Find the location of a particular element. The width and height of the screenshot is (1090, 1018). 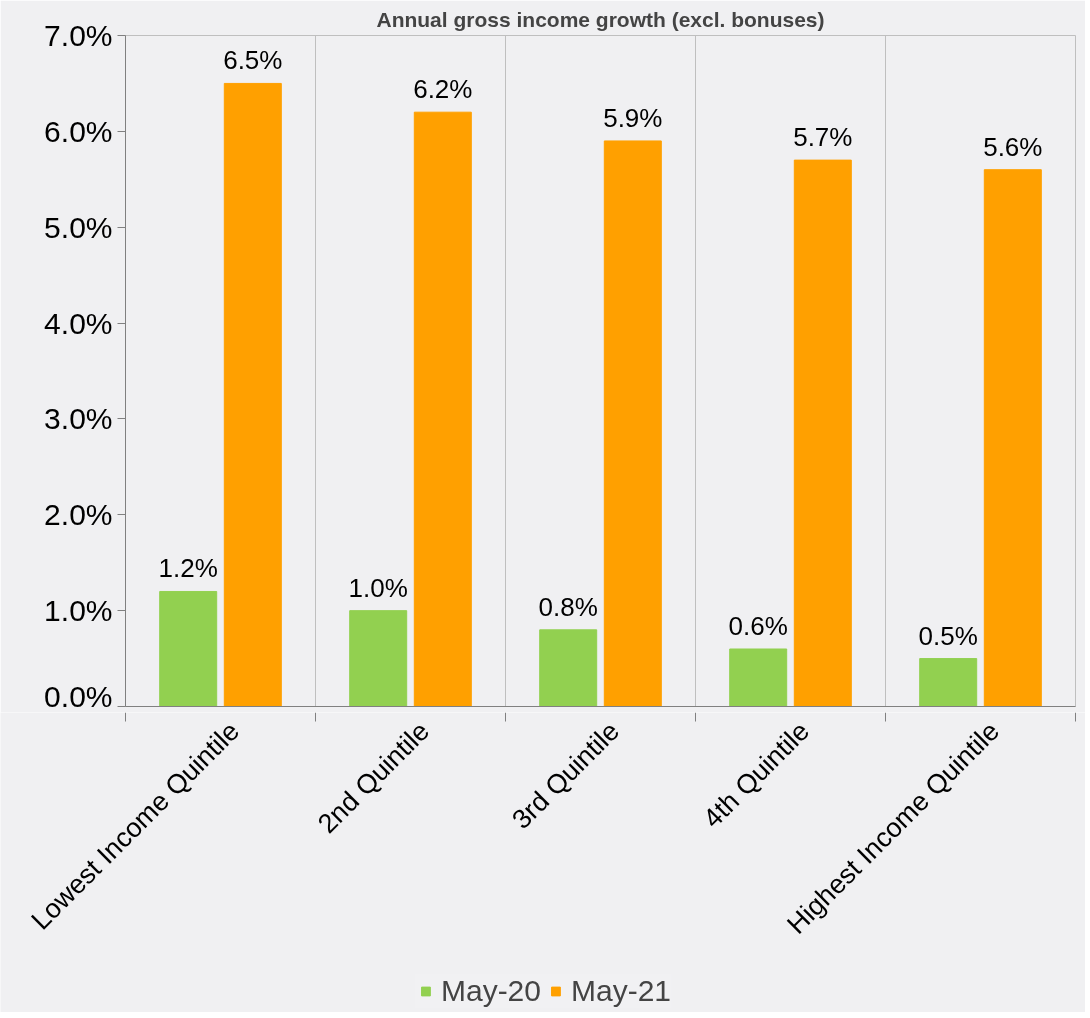

y-tick-label: 7.0% is located at coordinates (78, 35).